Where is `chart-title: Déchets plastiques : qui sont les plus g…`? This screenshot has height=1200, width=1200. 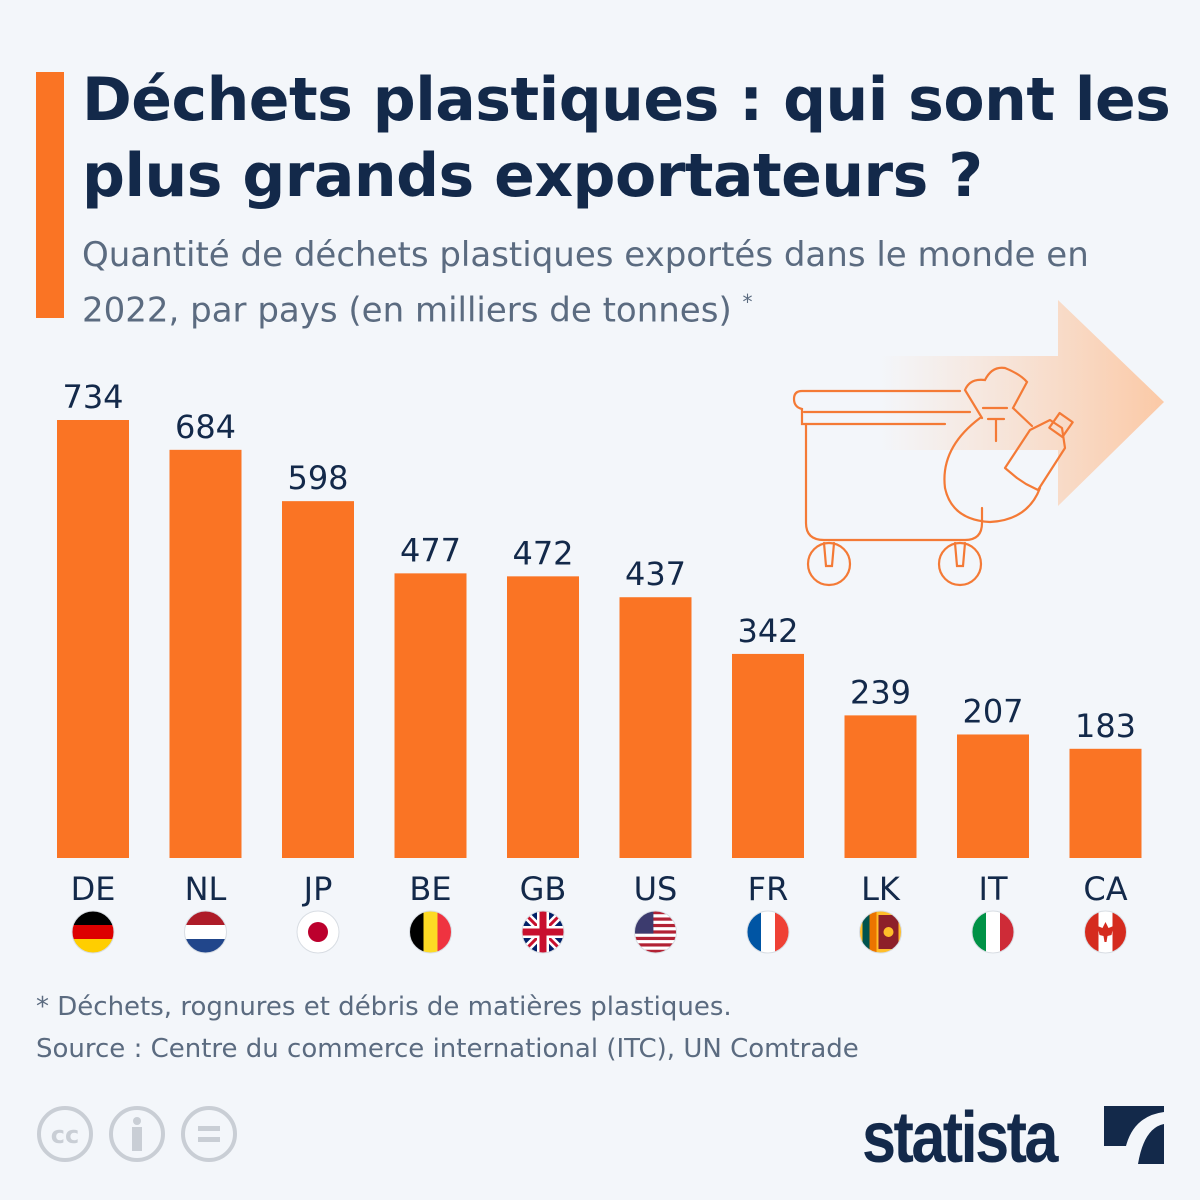 chart-title: Déchets plastiques : qui sont les plus g… is located at coordinates (626, 138).